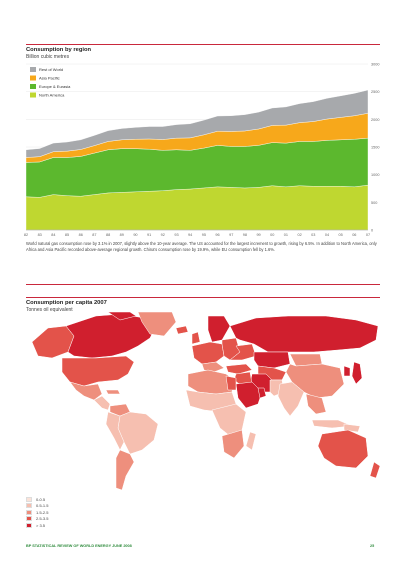 The image size is (410, 580). Describe the element at coordinates (42, 512) in the screenshot. I see `legend-label: 1.5-2.5` at that location.